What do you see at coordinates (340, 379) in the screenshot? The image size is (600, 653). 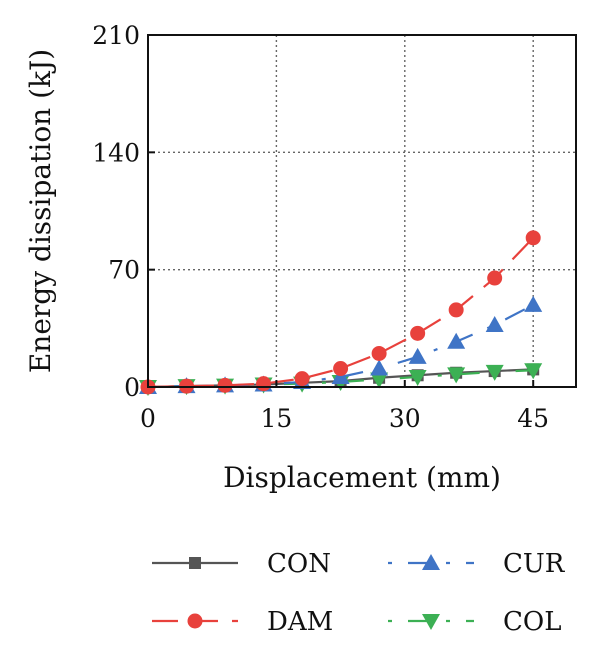 I see `series-line-col` at bounding box center [340, 379].